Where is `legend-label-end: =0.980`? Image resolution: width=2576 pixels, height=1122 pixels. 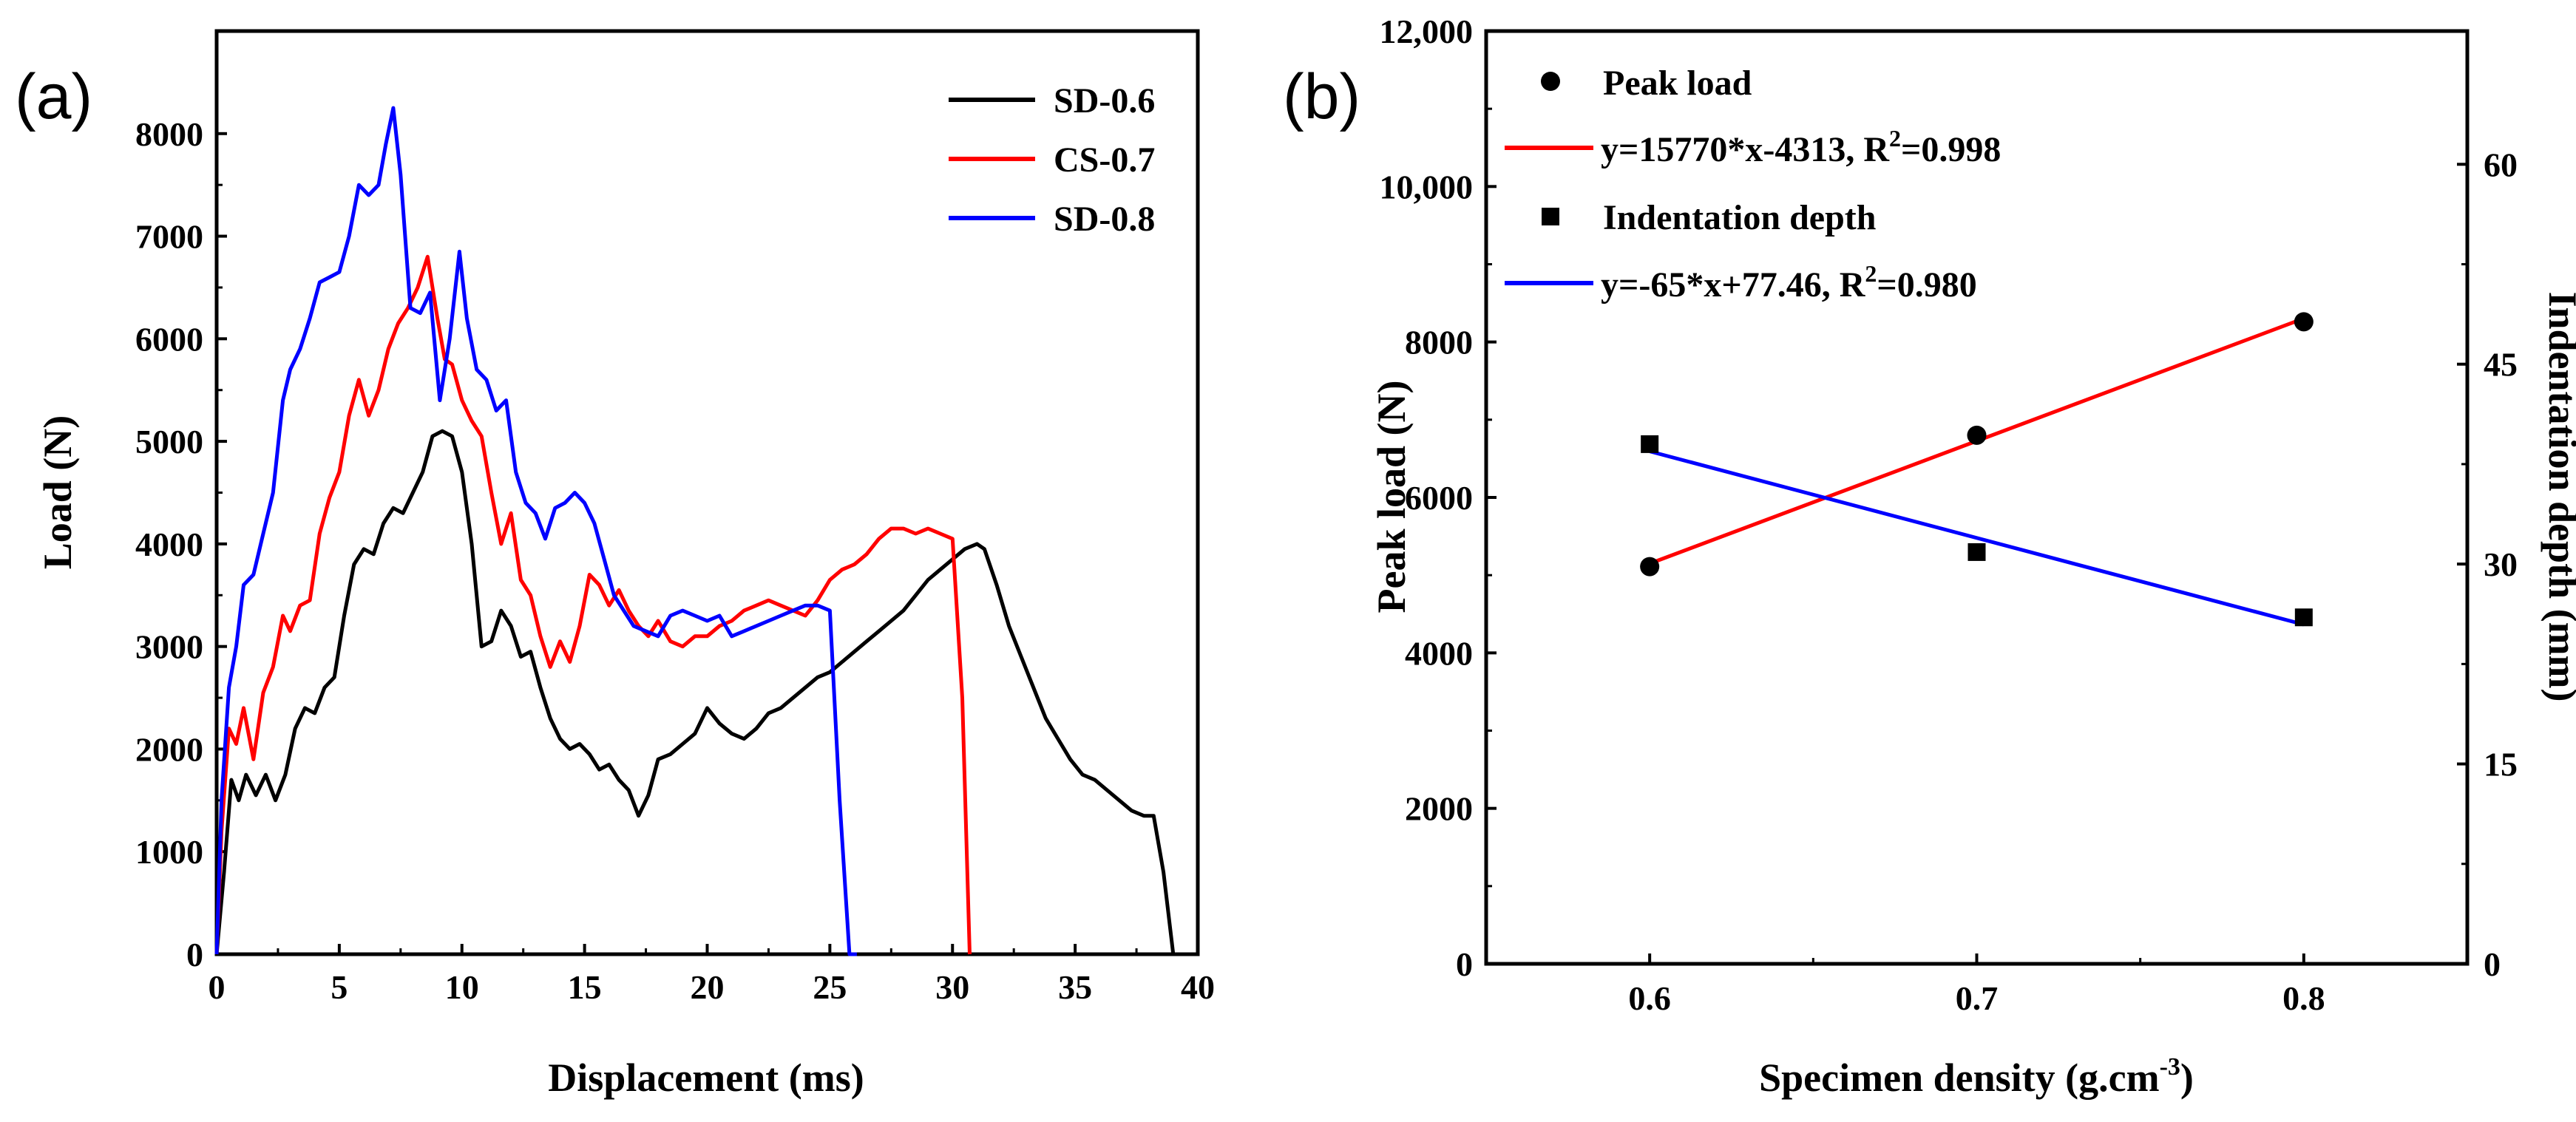 legend-label-end: =0.980 is located at coordinates (1926, 285).